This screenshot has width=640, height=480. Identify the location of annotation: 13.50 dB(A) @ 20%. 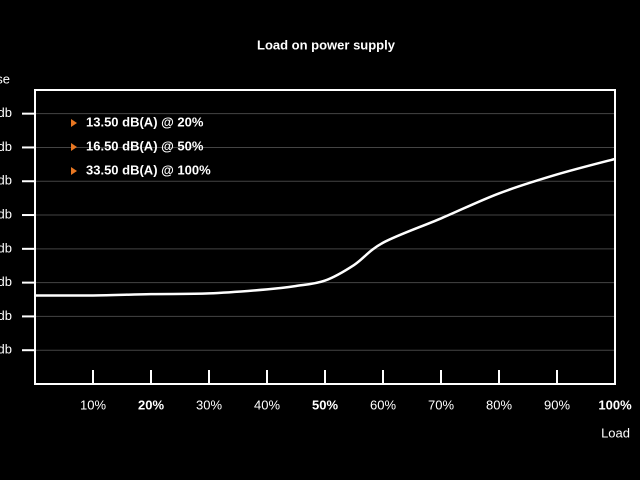
(145, 121).